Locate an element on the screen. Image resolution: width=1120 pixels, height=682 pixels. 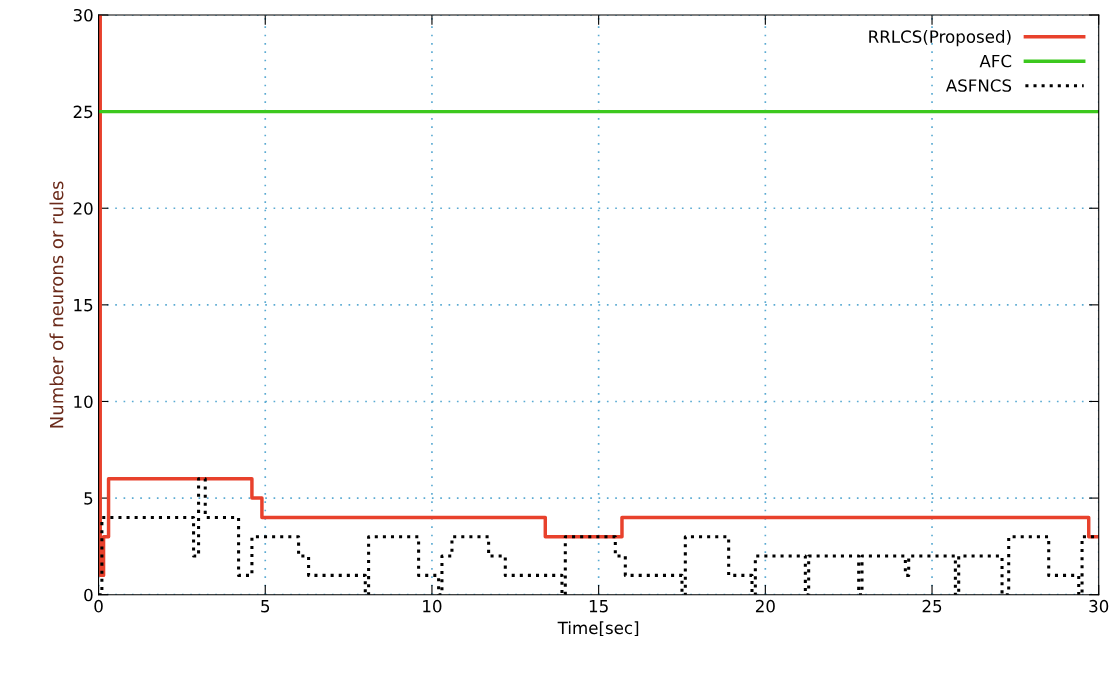
x-tick-label: 20 is located at coordinates (765, 606).